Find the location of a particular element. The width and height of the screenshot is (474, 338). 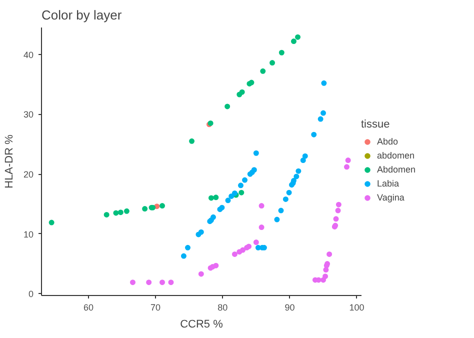

x-tick-label: 90 is located at coordinates (289, 307).